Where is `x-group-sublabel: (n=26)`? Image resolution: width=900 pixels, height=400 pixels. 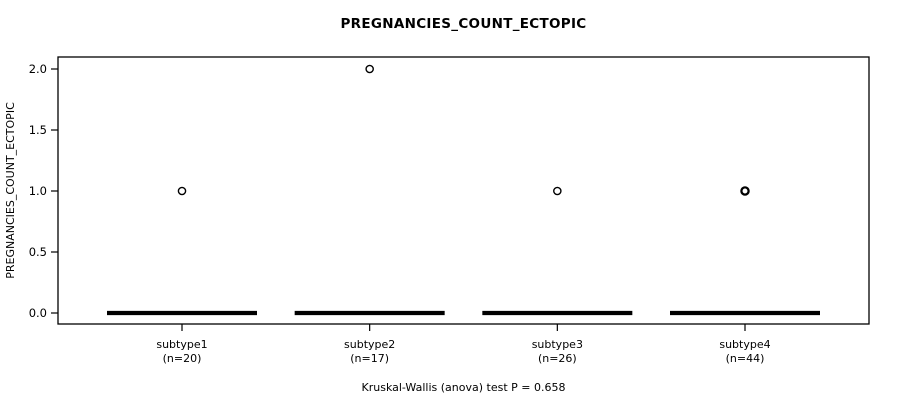
x-group-sublabel: (n=26) is located at coordinates (557, 358).